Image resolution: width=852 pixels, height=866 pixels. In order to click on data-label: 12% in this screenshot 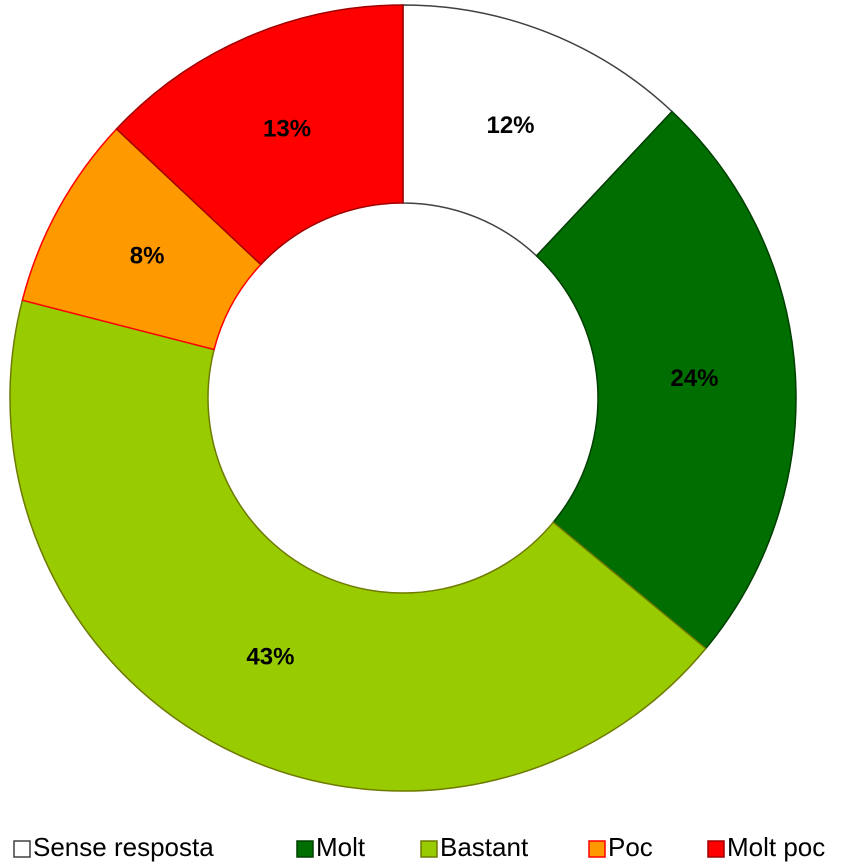, I will do `click(510, 125)`.